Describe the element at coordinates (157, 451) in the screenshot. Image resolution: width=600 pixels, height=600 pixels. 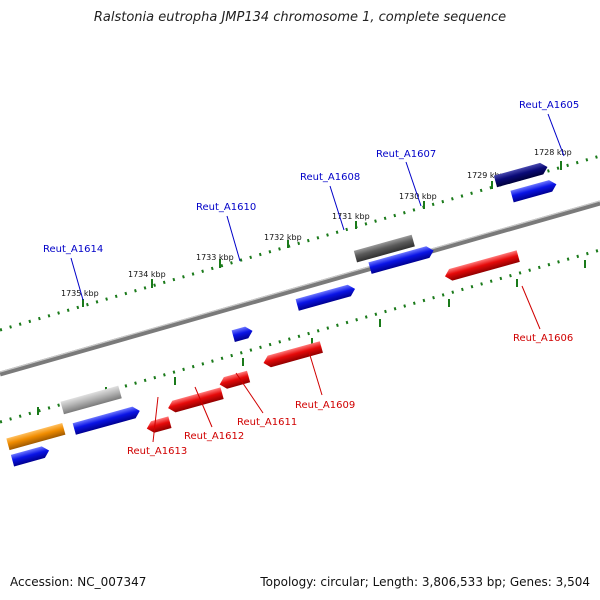
I see `gene-label: Reut_A1613` at that location.